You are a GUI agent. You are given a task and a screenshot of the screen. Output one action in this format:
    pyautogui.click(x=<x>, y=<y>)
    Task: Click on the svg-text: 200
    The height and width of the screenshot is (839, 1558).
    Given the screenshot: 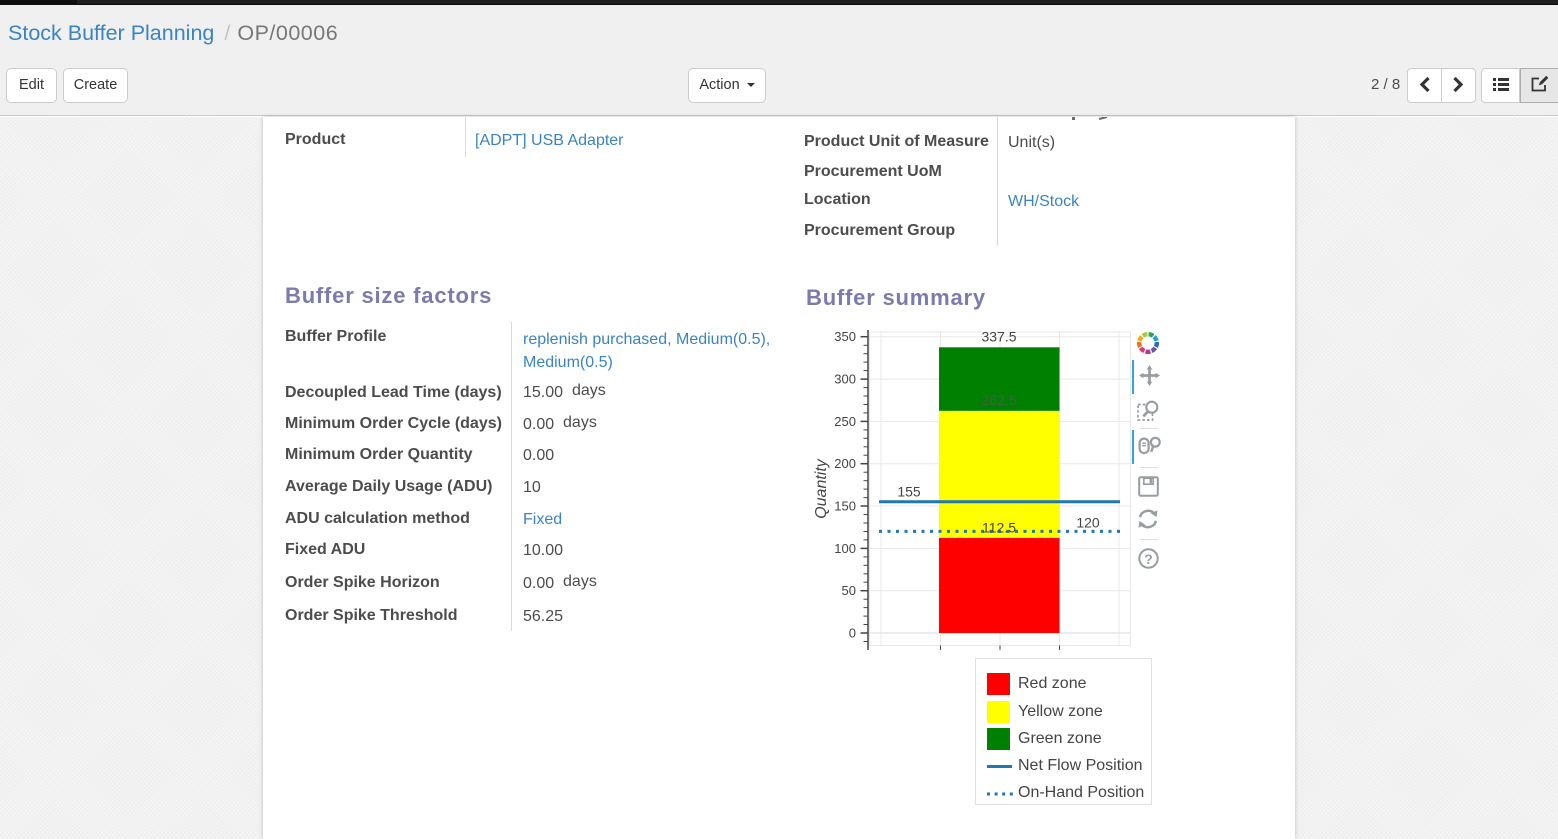 What is the action you would take?
    pyautogui.click(x=845, y=463)
    